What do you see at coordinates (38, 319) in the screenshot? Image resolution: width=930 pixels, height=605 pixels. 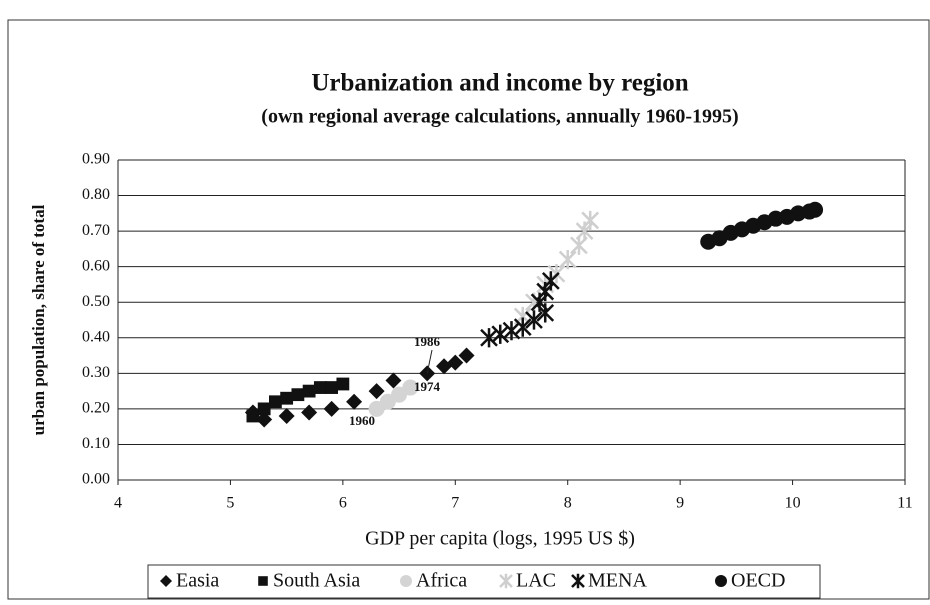 I see `y-axis-label: urban population, share of total` at bounding box center [38, 319].